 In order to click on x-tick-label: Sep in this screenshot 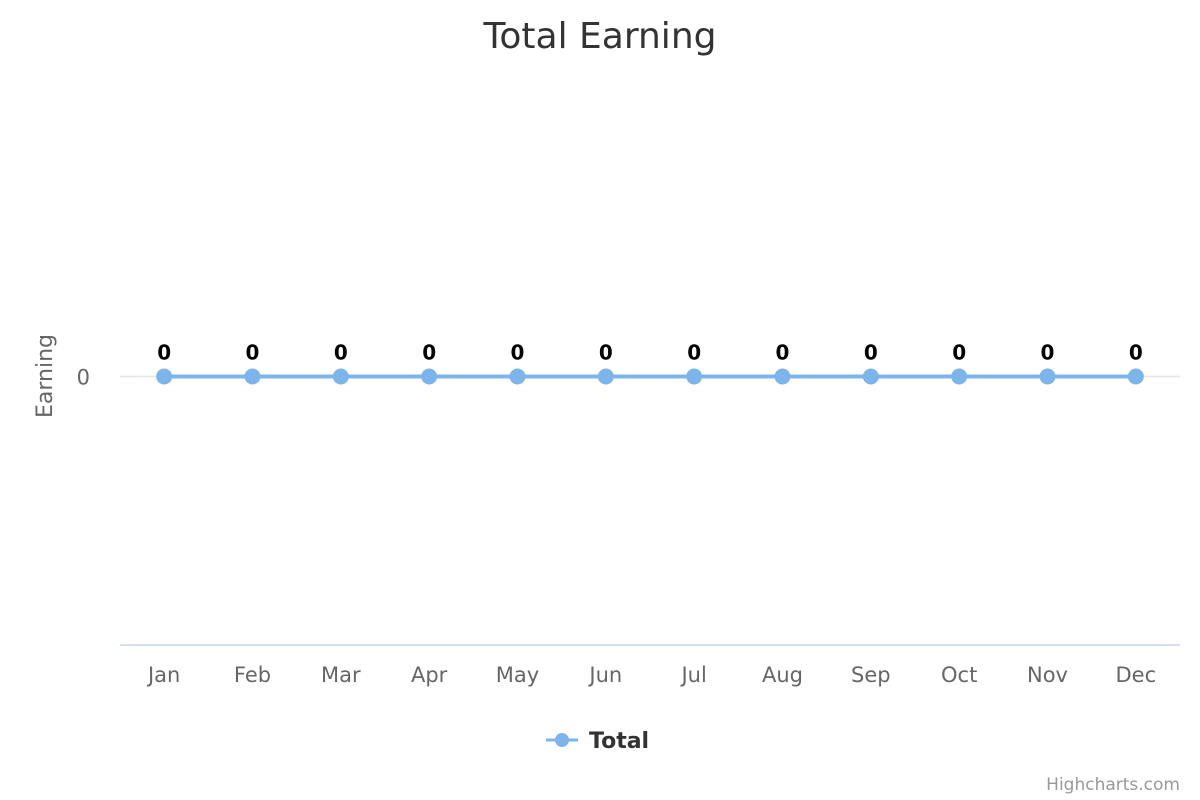, I will do `click(871, 675)`.